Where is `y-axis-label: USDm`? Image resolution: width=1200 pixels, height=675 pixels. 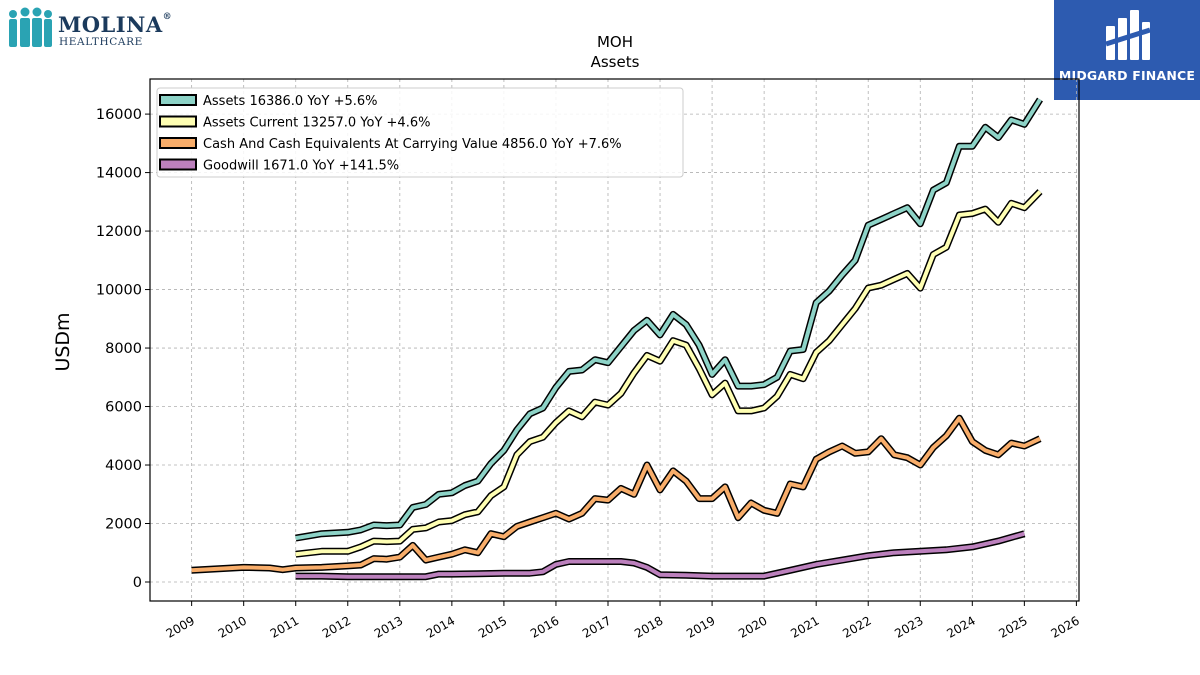
y-axis-label: USDm is located at coordinates (63, 341).